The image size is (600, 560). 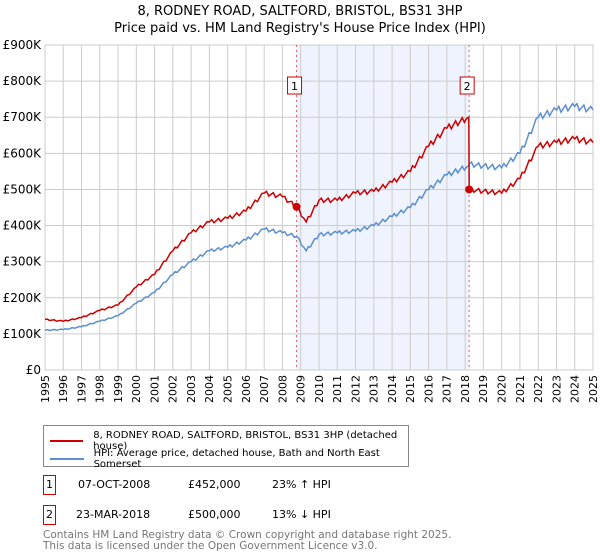 I want to click on x-tick-label: 2023, so click(x=556, y=389).